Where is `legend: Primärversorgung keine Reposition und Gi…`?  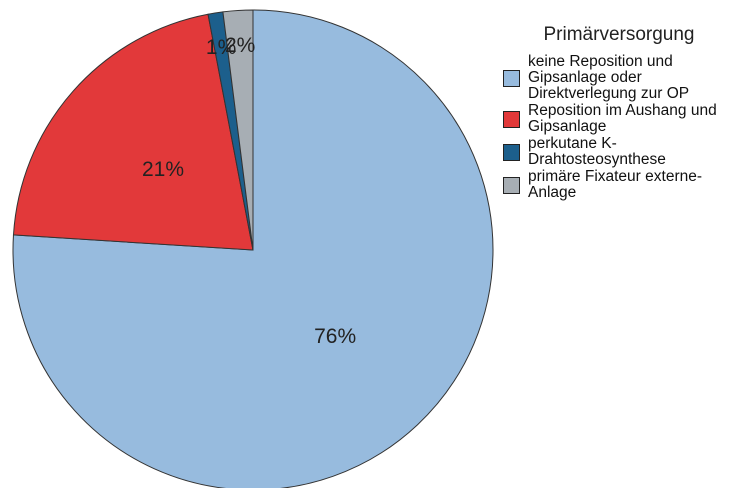 legend: Primärversorgung keine Reposition und Gi… is located at coordinates (614, 113).